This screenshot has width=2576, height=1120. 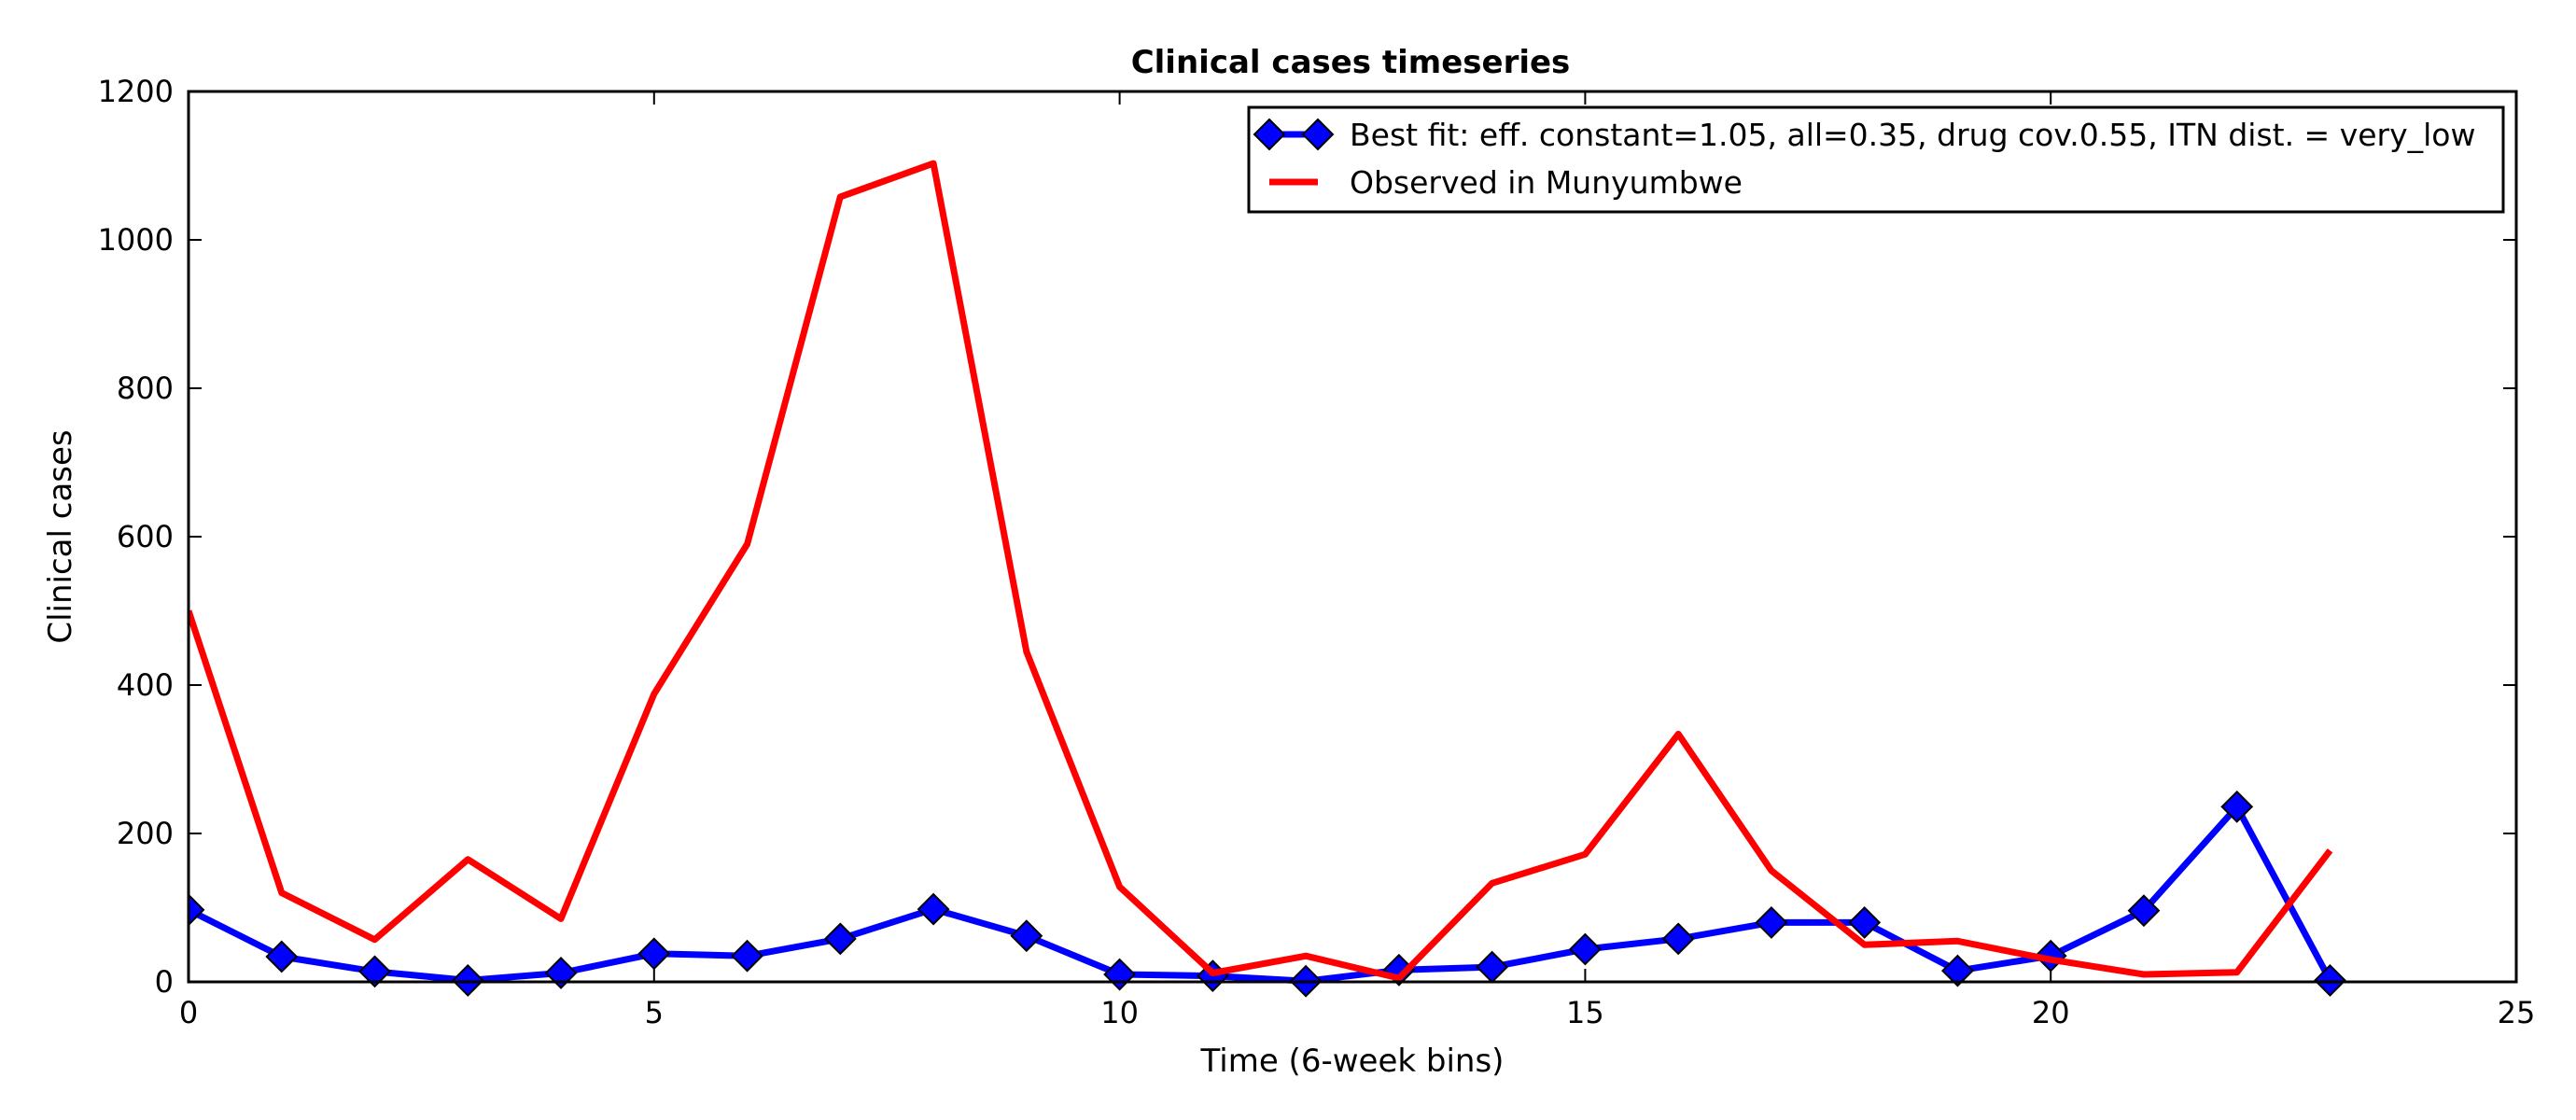 What do you see at coordinates (145, 536) in the screenshot?
I see `y-tick-label: 600` at bounding box center [145, 536].